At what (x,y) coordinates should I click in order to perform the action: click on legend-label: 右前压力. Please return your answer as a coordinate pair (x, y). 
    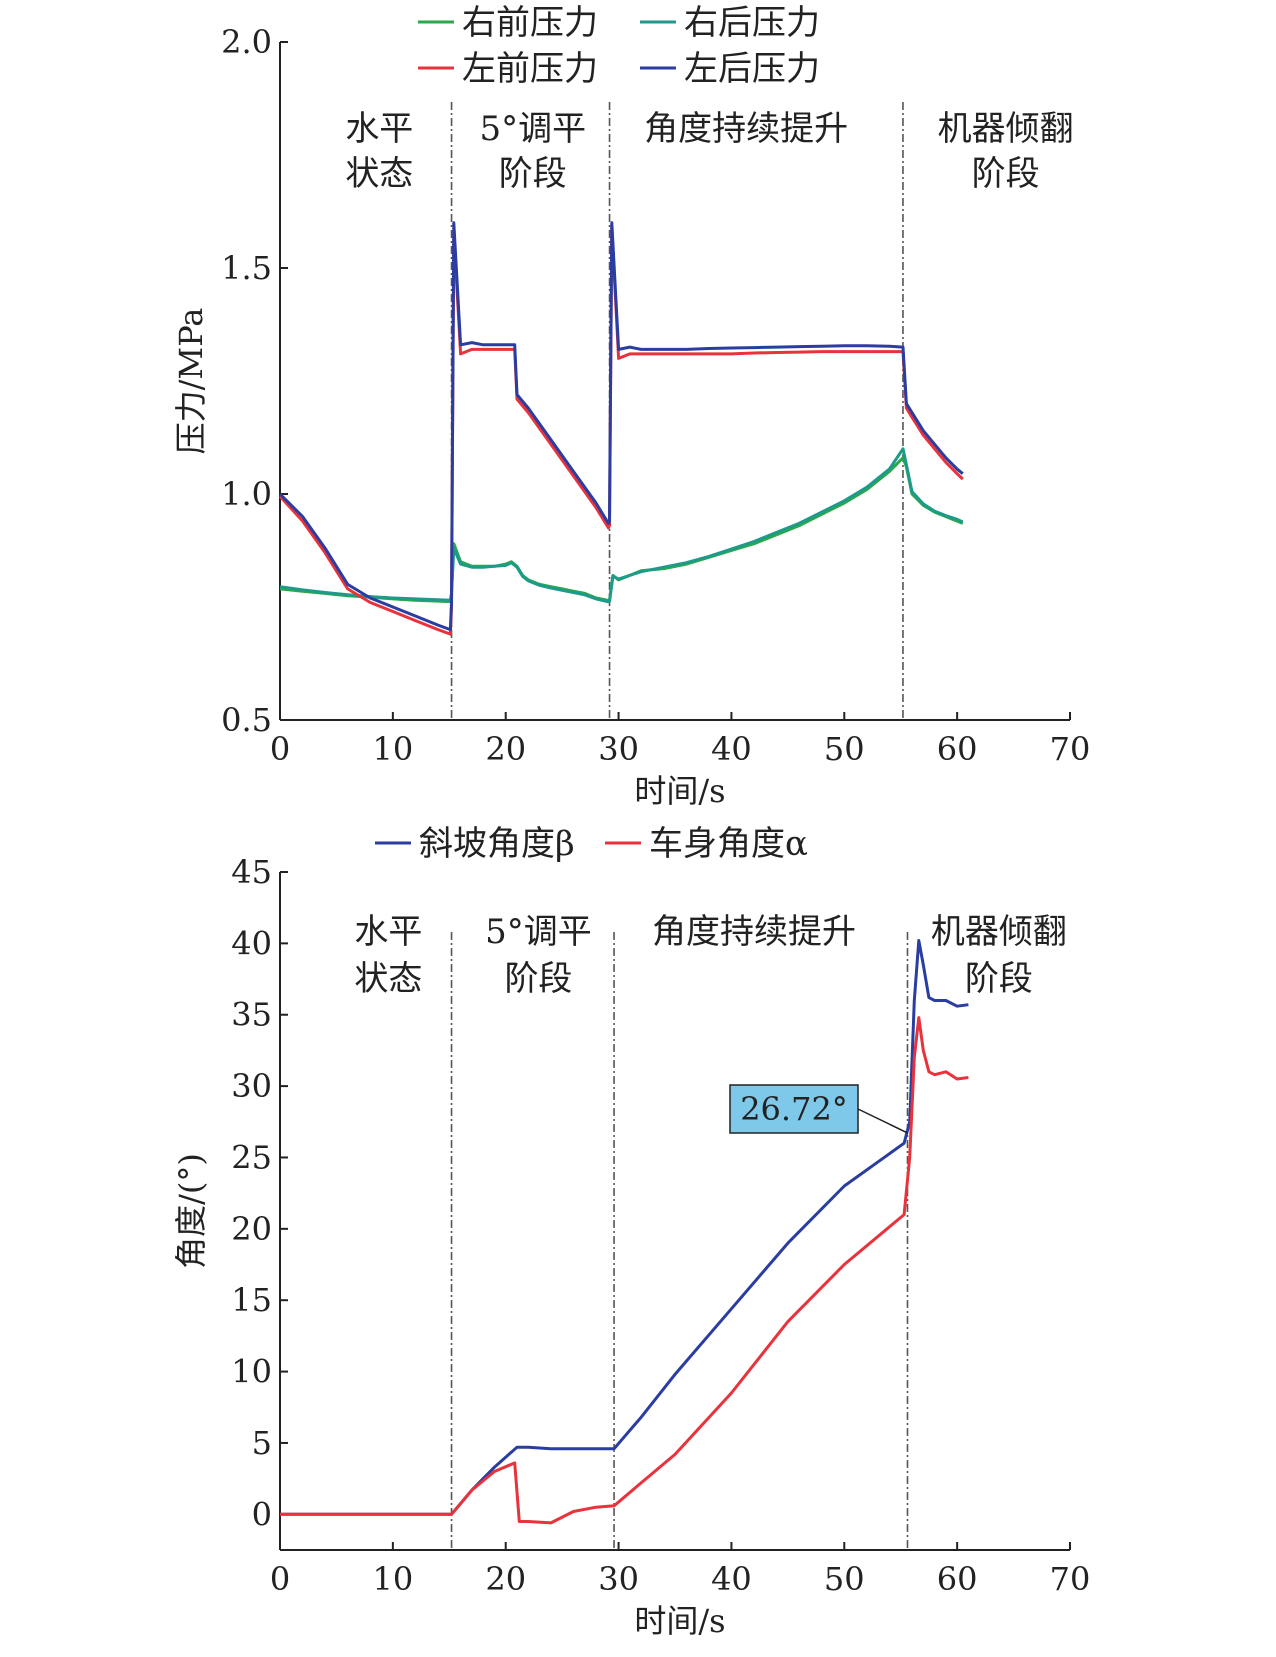
    Looking at the image, I should click on (530, 23).